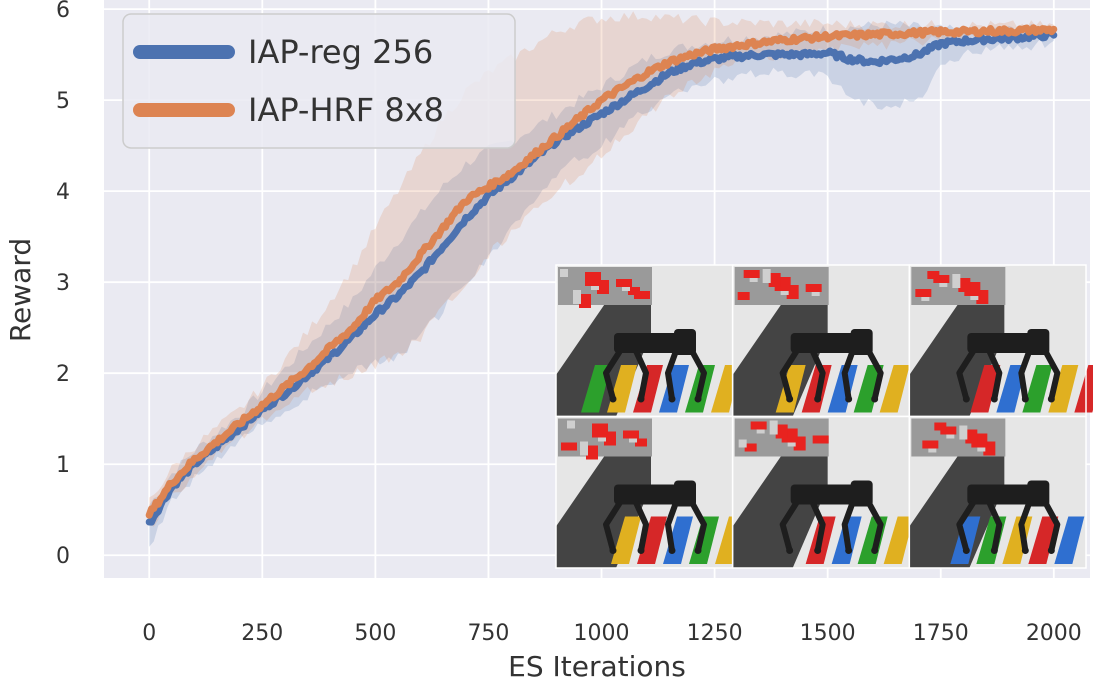  Describe the element at coordinates (346, 110) in the screenshot. I see `legend-label-iap-hrf: IAP-HRF 8x8` at that location.